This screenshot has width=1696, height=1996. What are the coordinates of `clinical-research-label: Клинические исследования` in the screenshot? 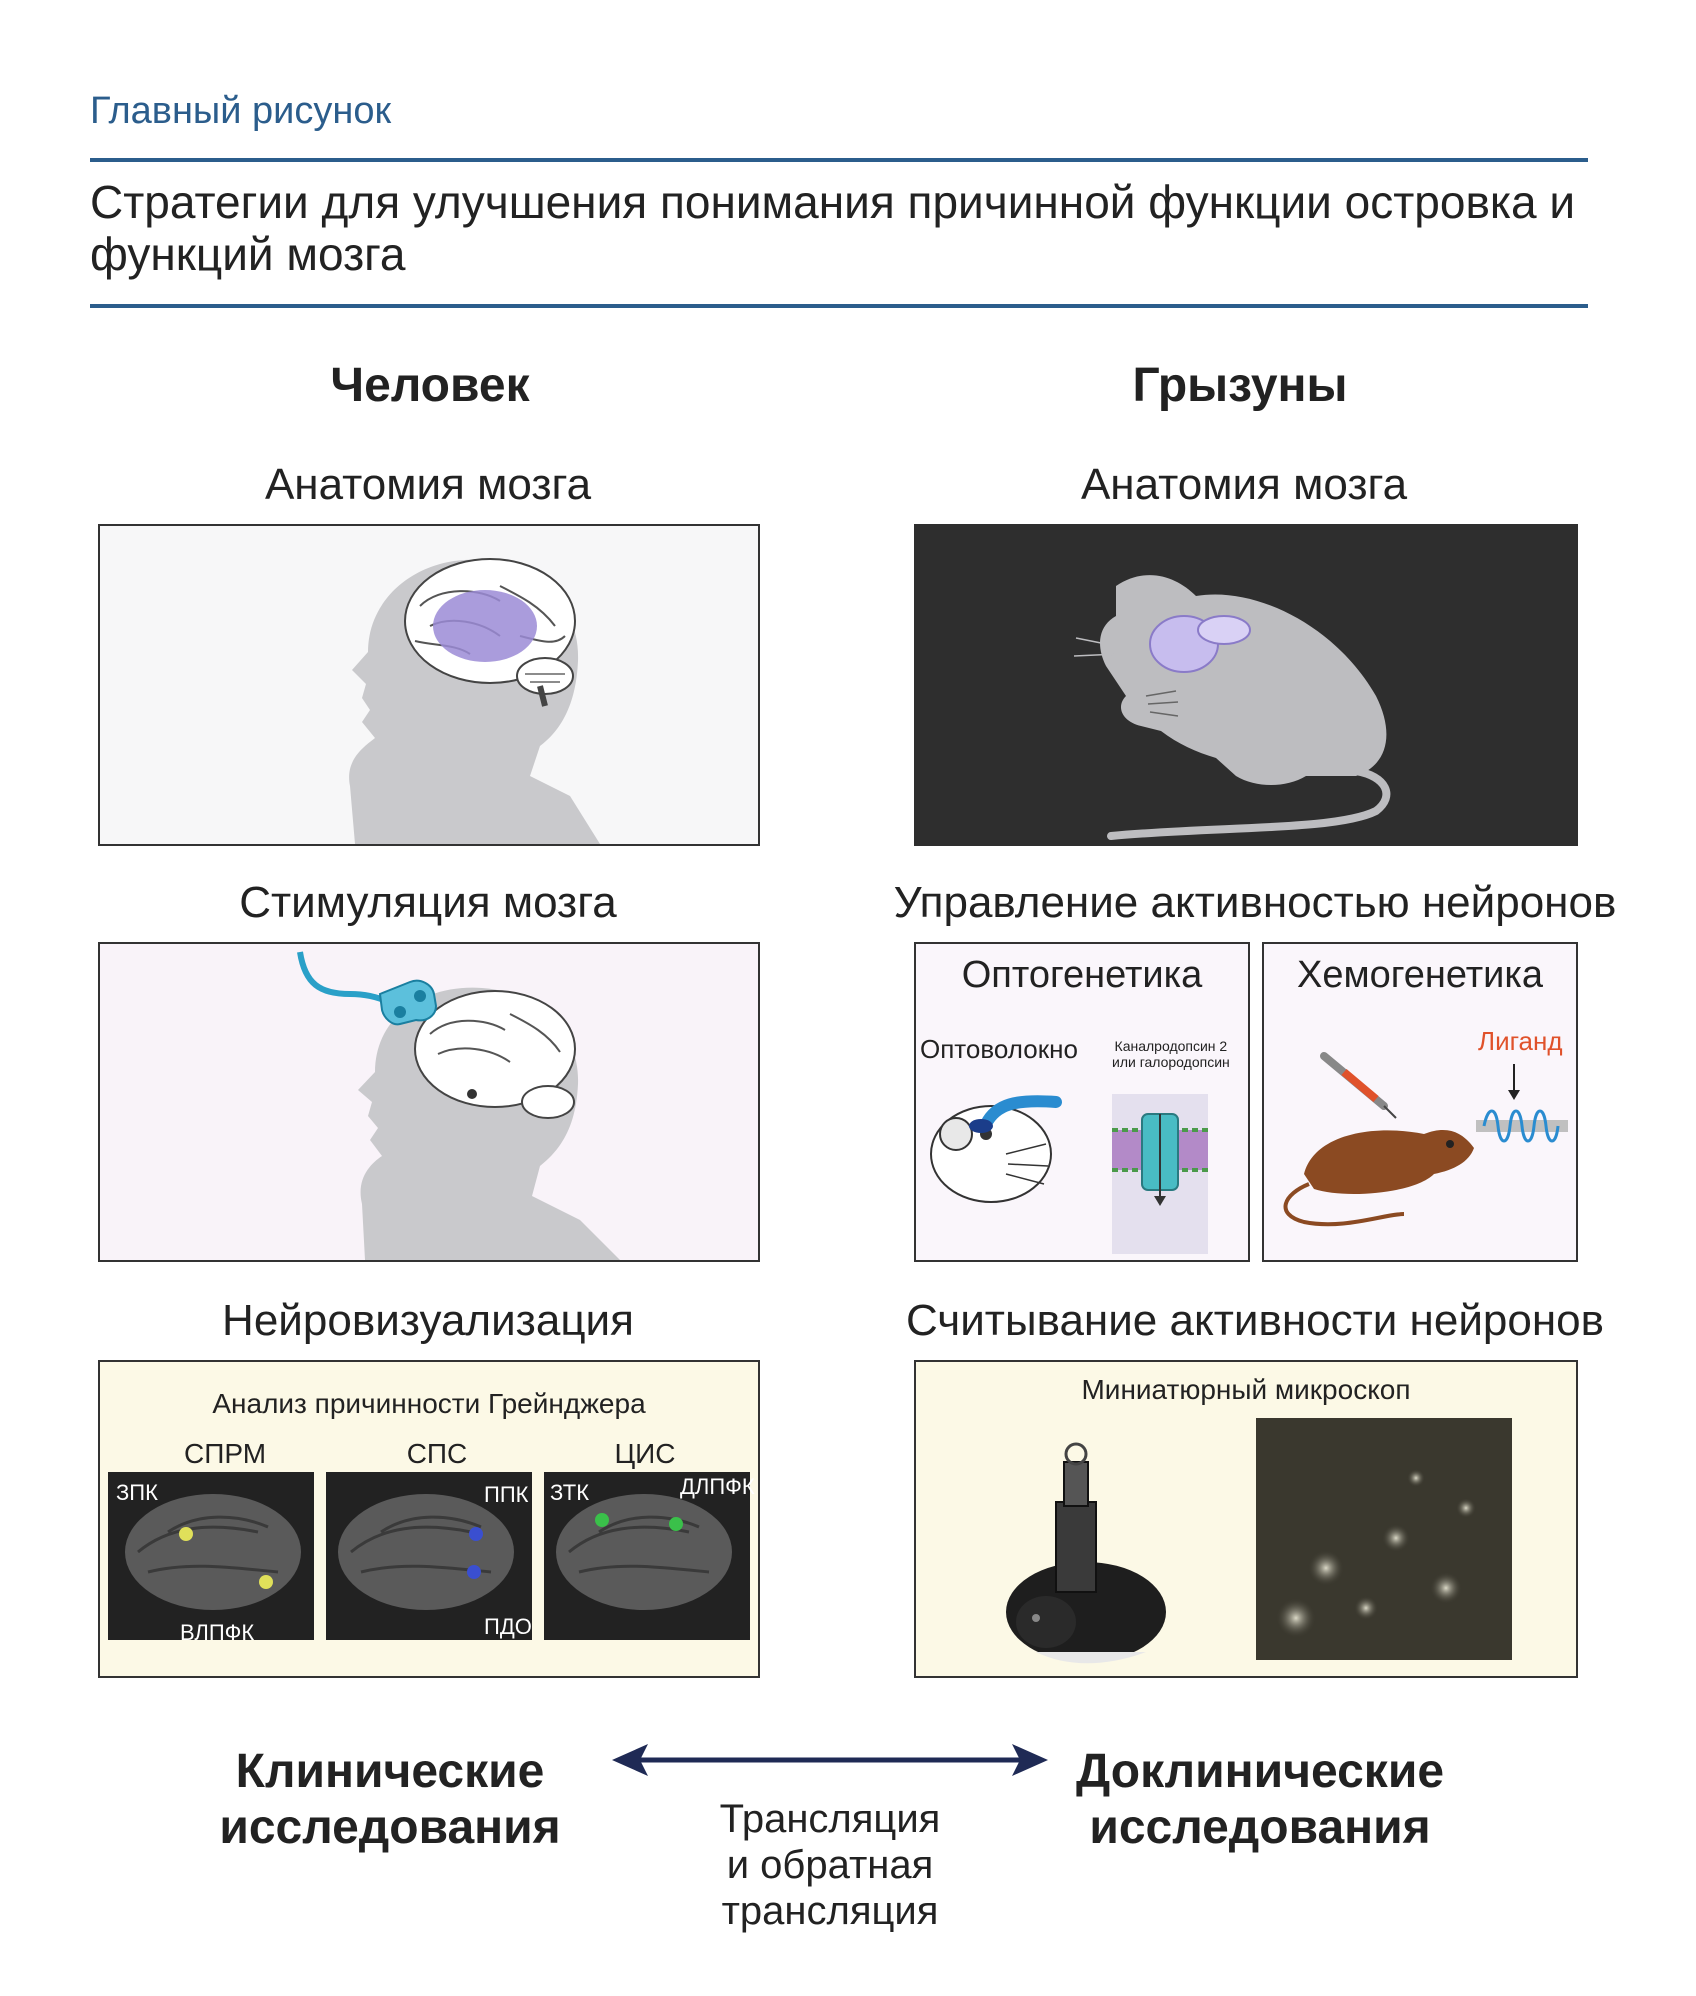 It's located at (390, 1800).